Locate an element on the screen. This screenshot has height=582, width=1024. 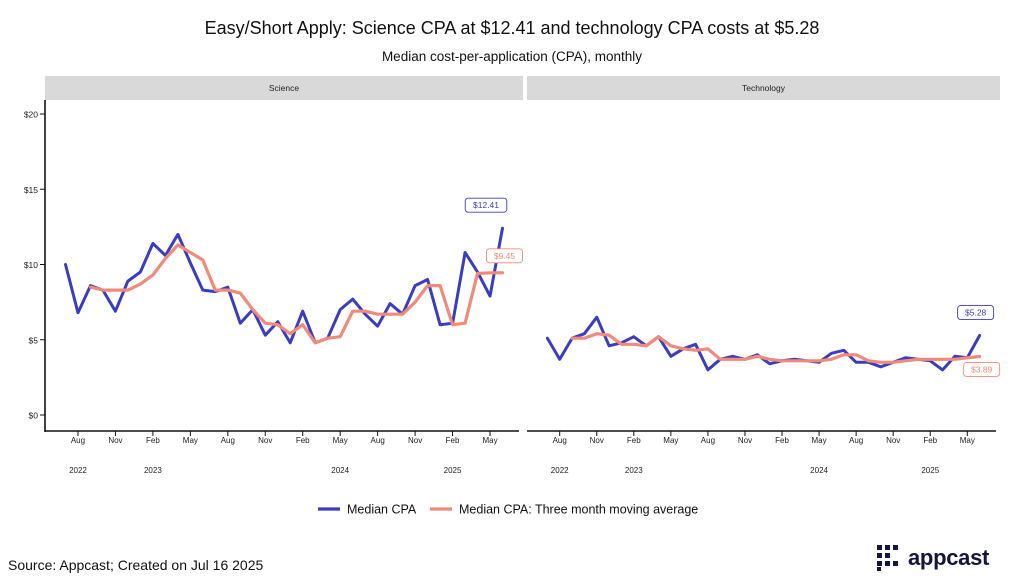
moving-average-line-technology is located at coordinates (776, 348).